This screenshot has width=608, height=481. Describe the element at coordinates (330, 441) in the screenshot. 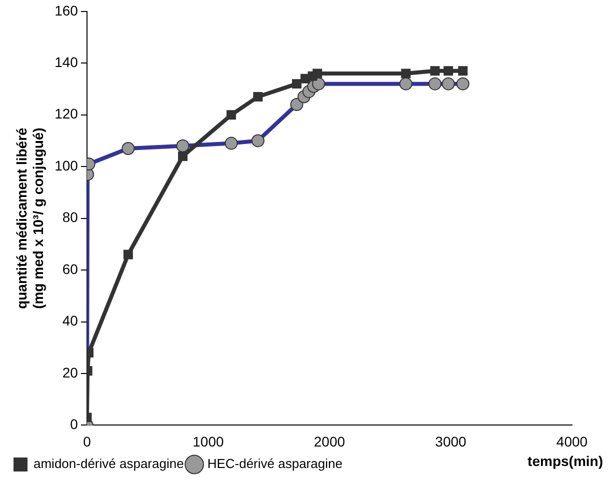

I see `x-tick-label: 2000` at that location.